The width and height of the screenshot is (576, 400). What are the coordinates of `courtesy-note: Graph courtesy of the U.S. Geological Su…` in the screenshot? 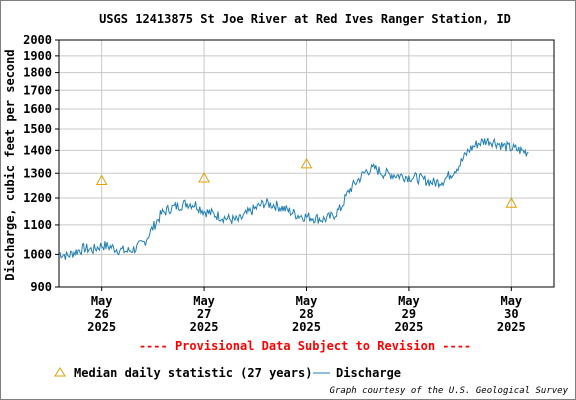 It's located at (449, 391).